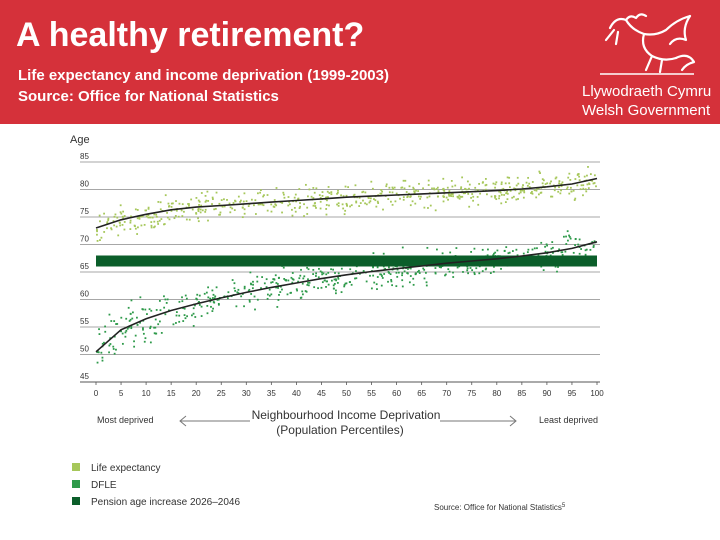  Describe the element at coordinates (568, 420) in the screenshot. I see `x-right-label: Least deprived` at that location.